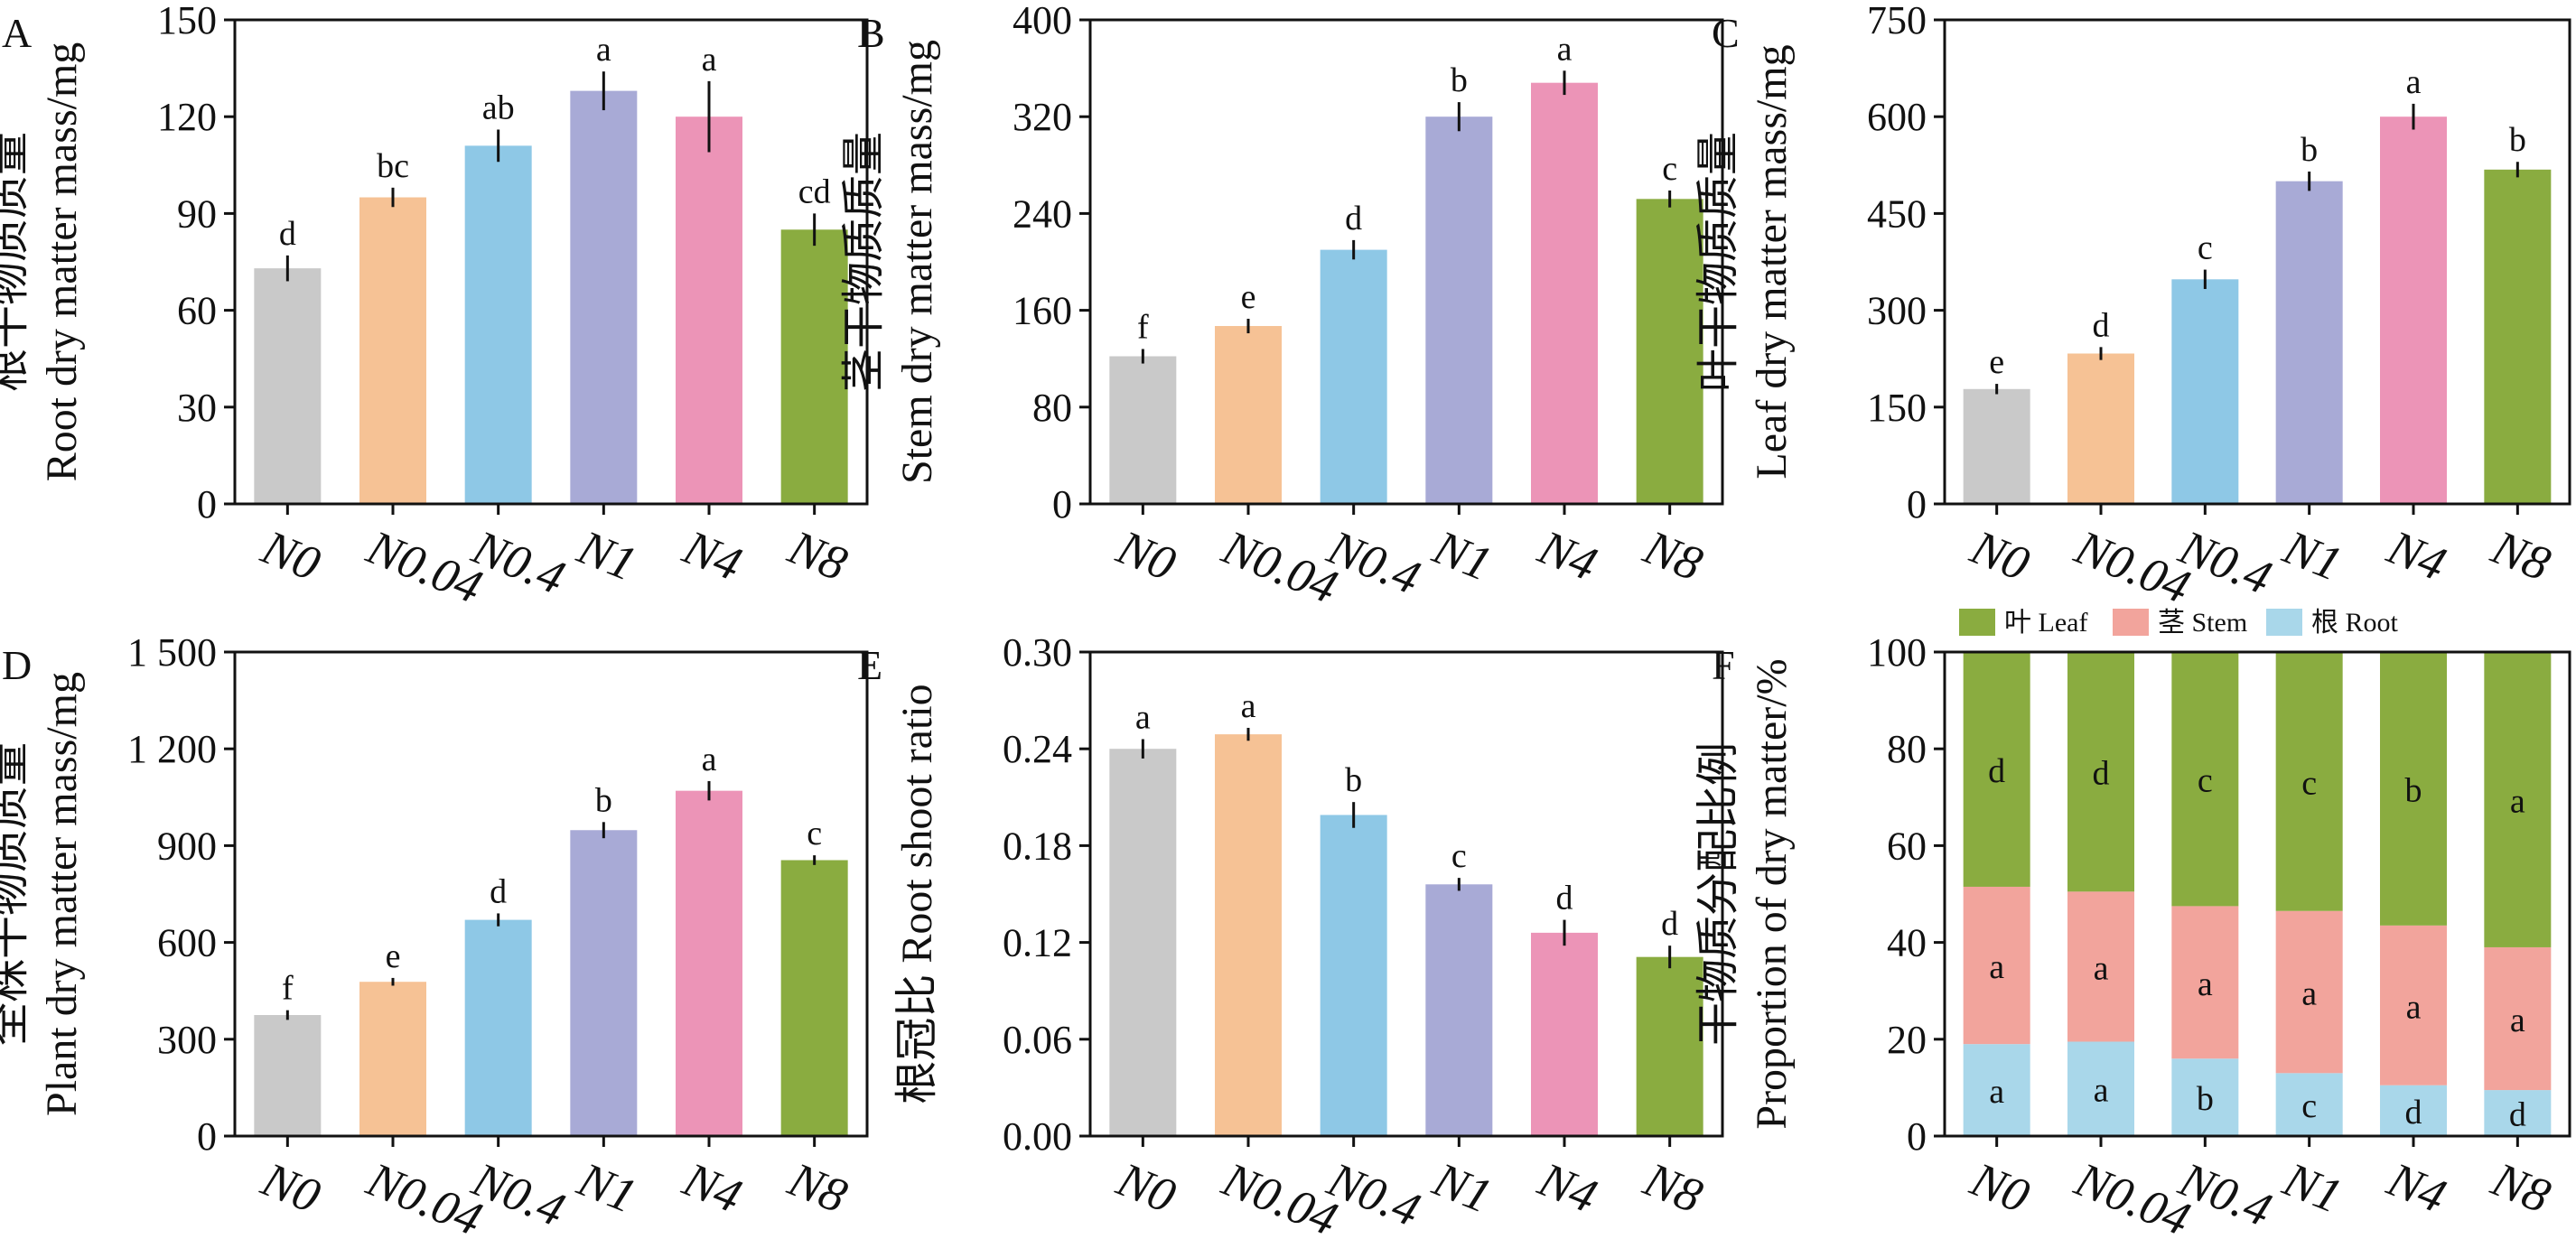 Image resolution: width=2576 pixels, height=1239 pixels. What do you see at coordinates (172, 652) in the screenshot?
I see `y-tick-label: 1 500` at bounding box center [172, 652].